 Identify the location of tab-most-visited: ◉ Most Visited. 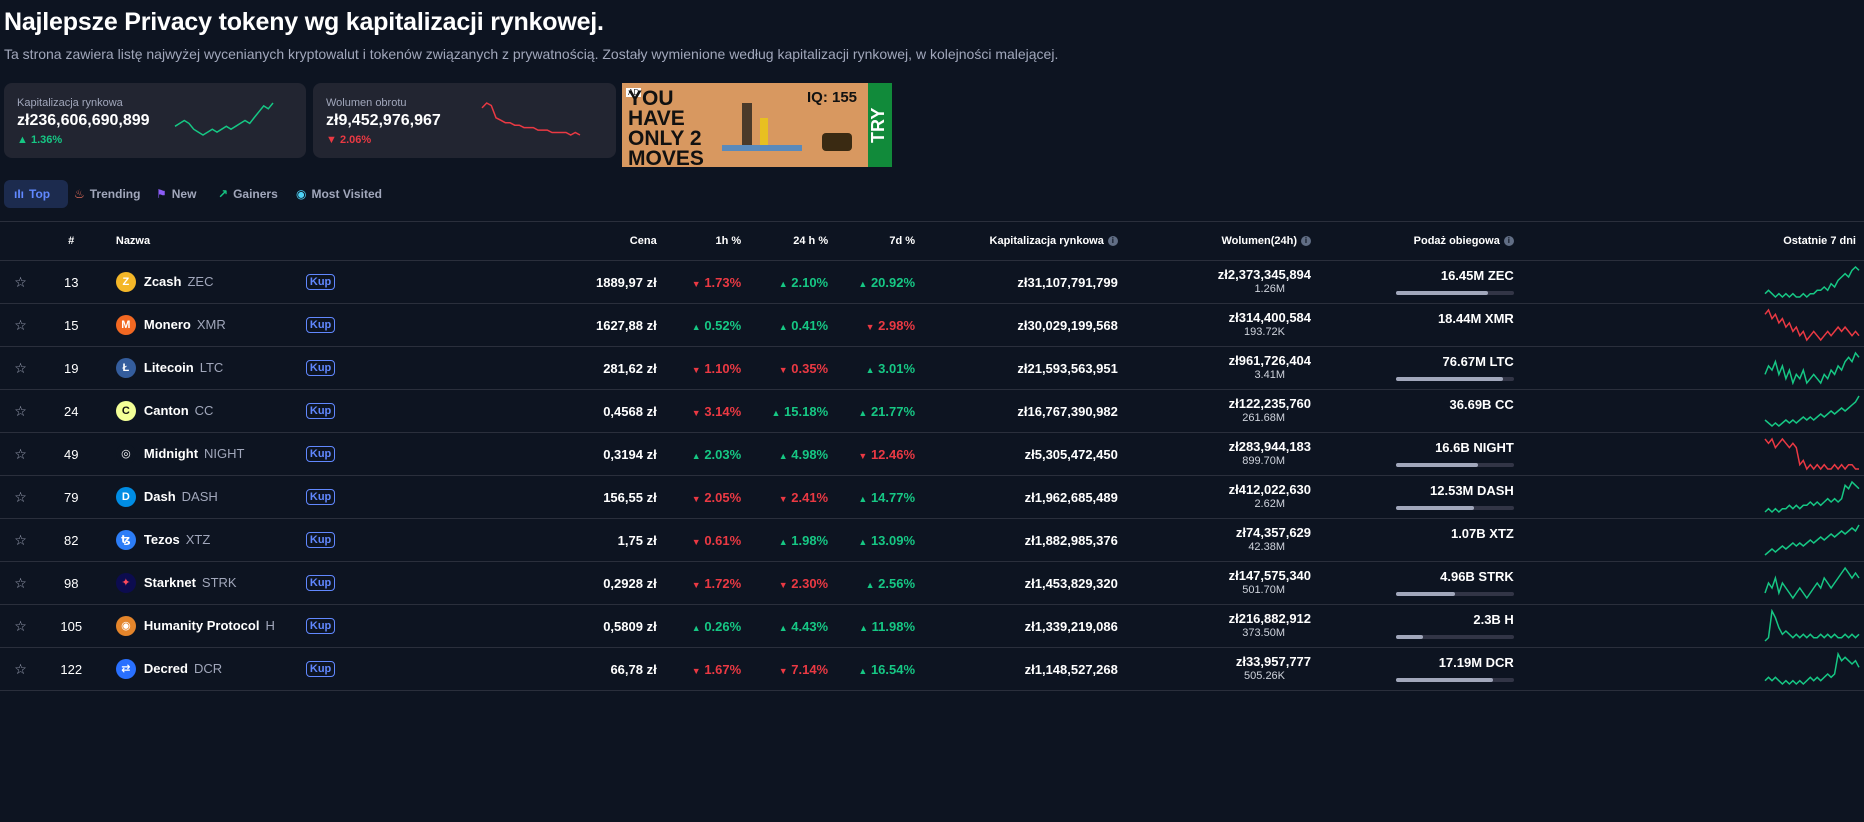
(339, 194).